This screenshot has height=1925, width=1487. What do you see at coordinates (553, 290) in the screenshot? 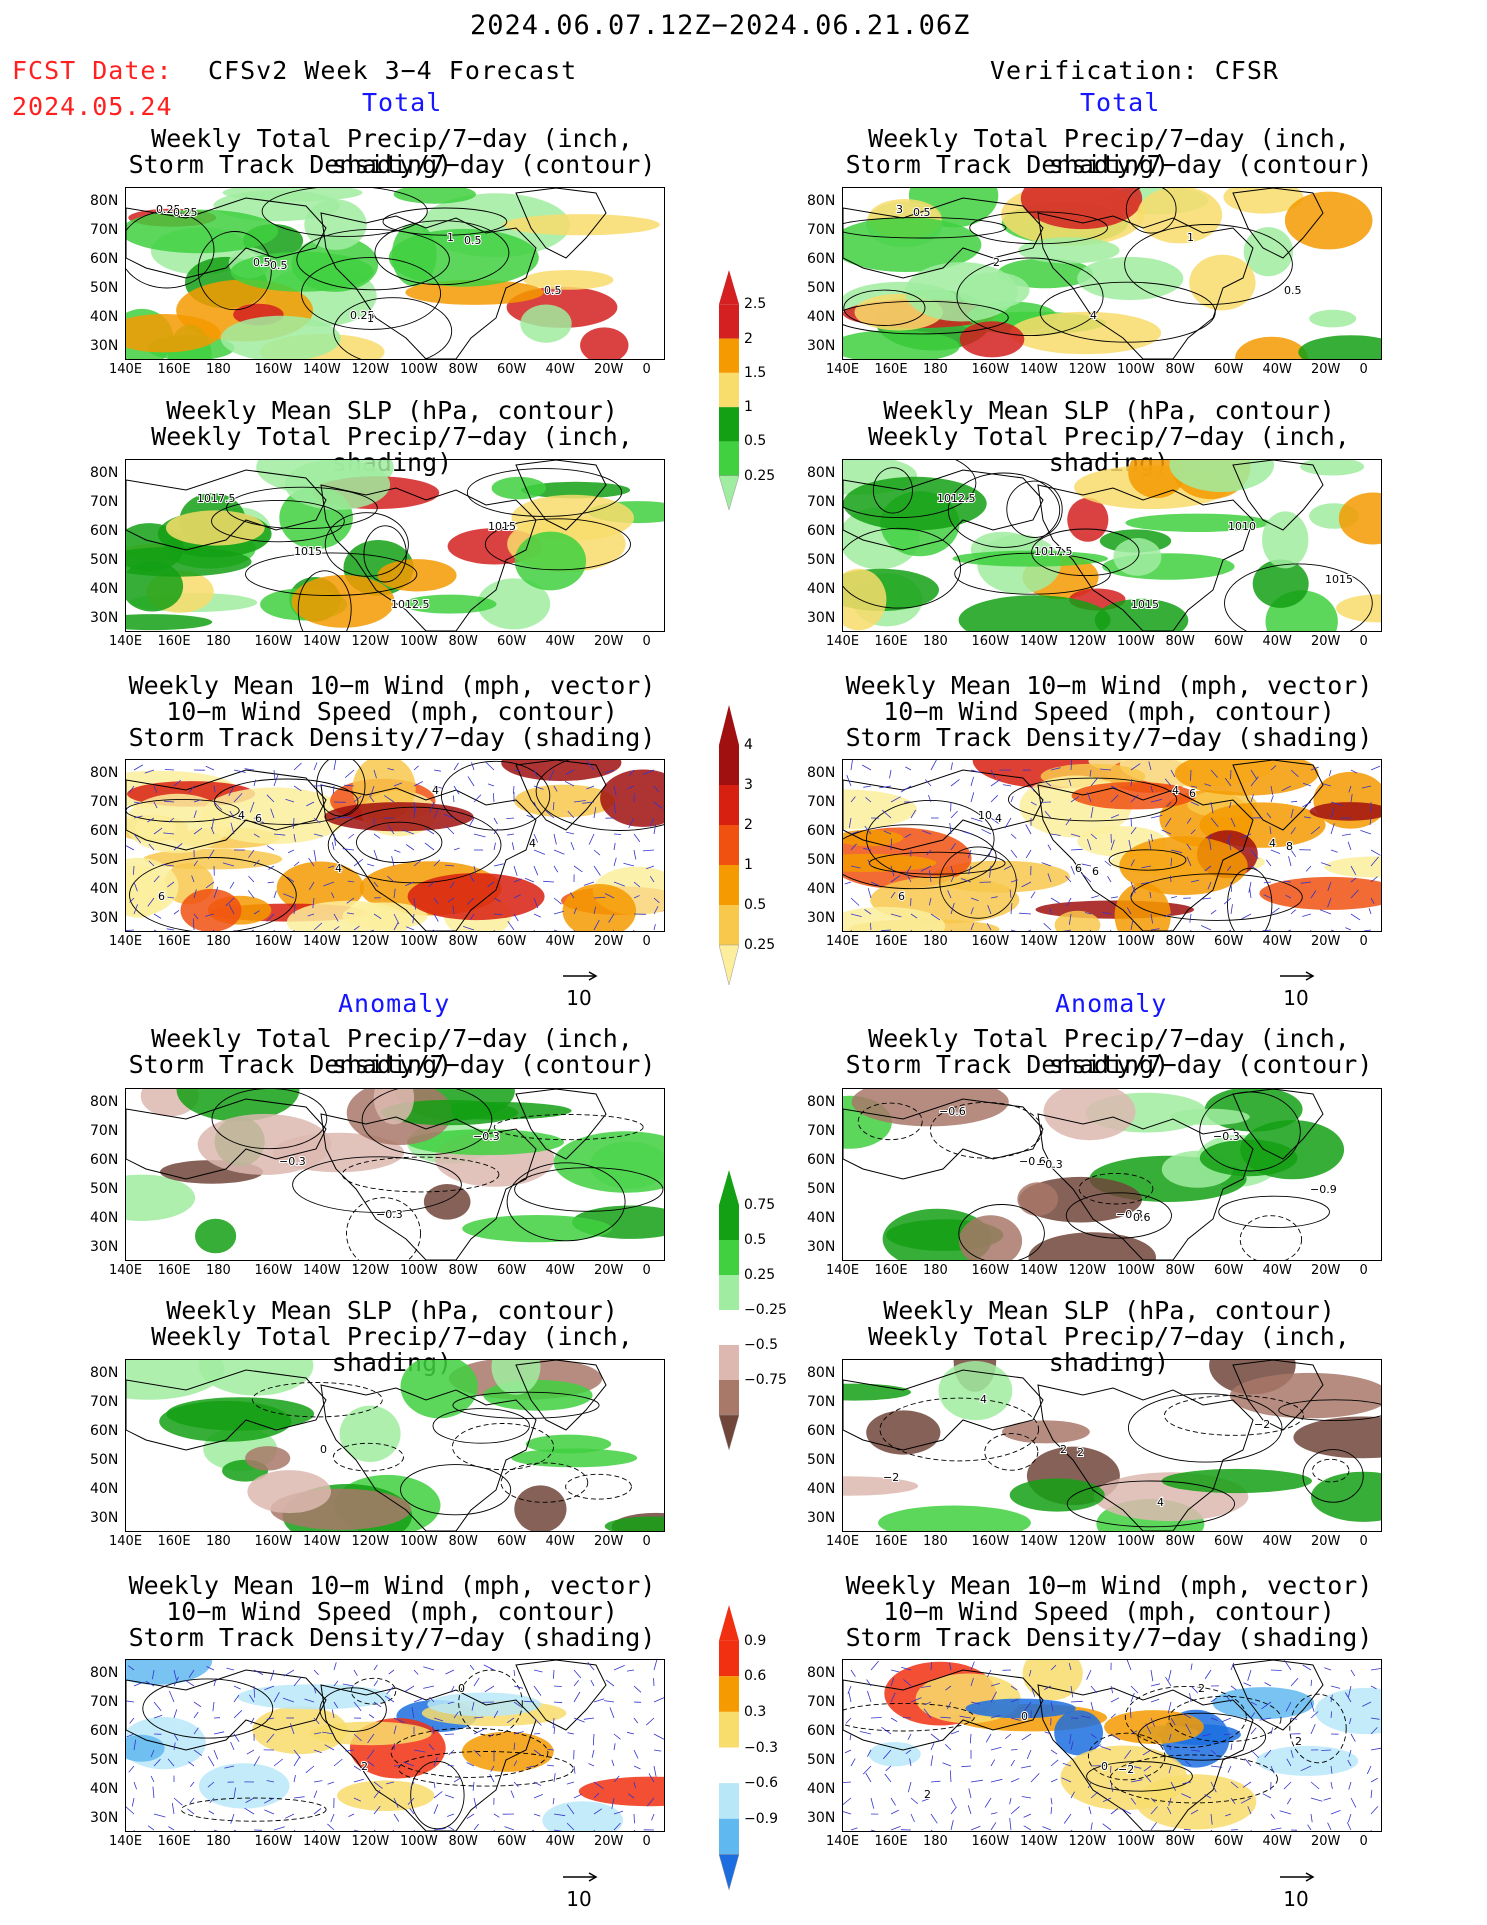
I see `contour-label: 0.5` at bounding box center [553, 290].